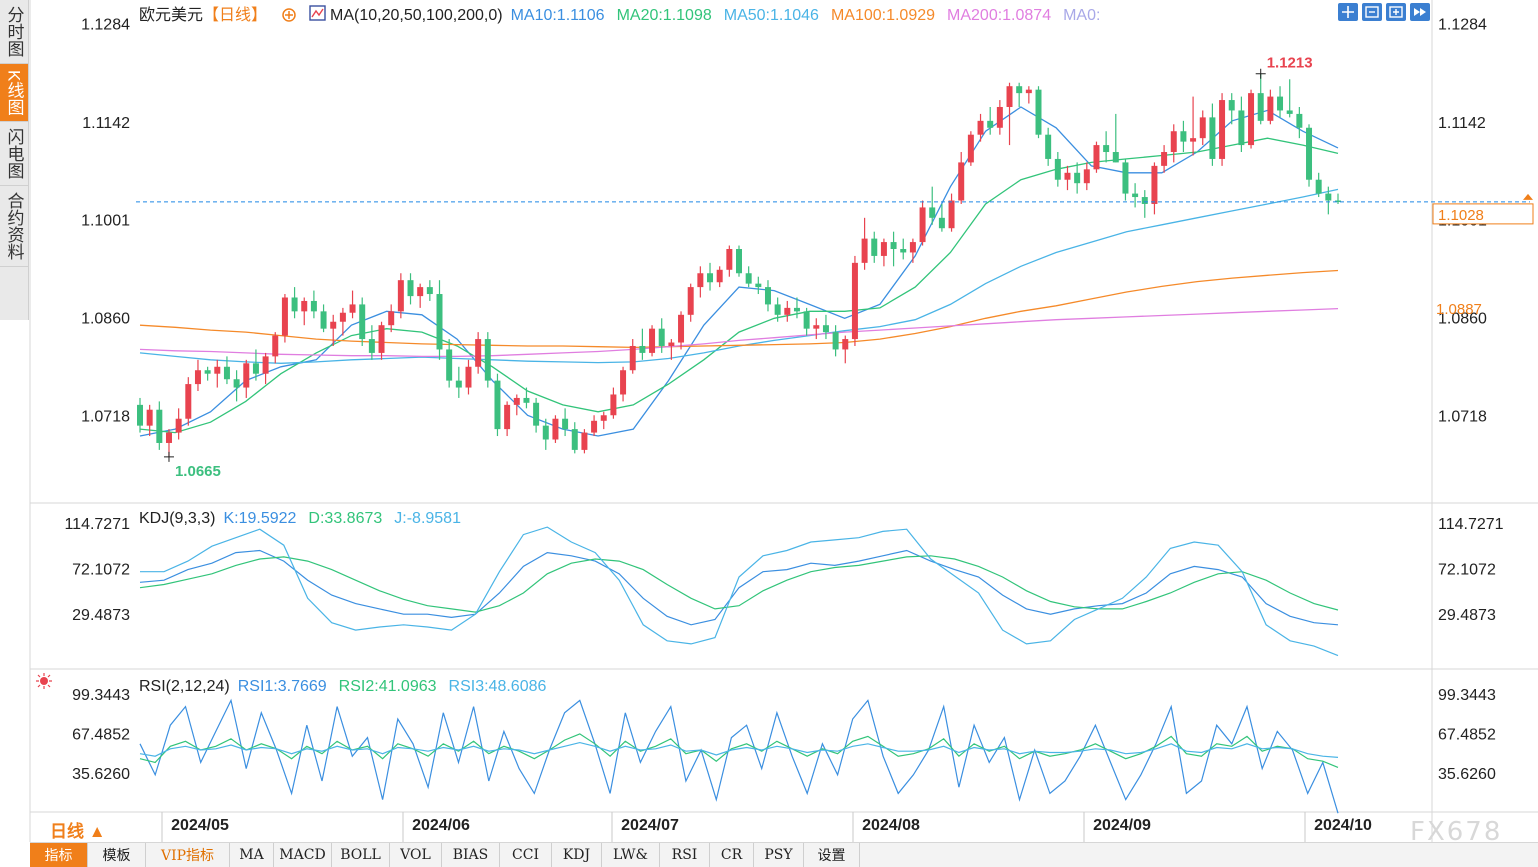  What do you see at coordinates (1348, 12) in the screenshot?
I see `crosshair-icon` at bounding box center [1348, 12].